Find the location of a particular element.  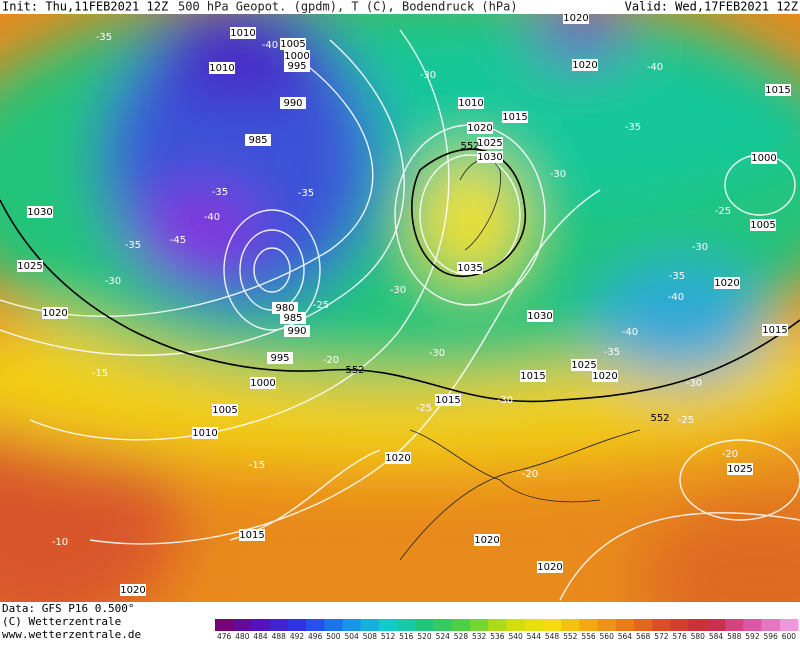

legend-label: 536 is located at coordinates (497, 636).